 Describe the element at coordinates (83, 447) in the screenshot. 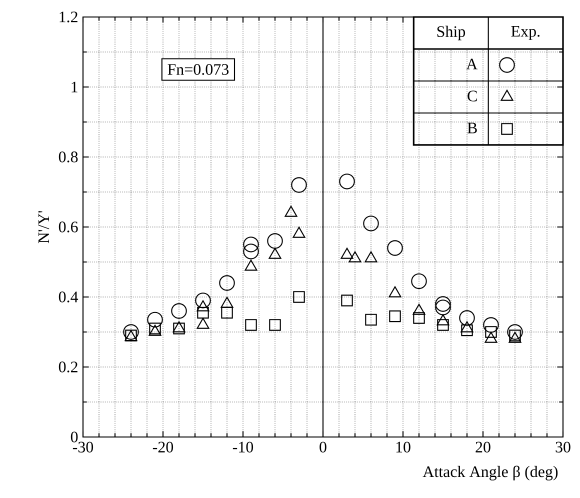

I see `x-tick-label: -30` at that location.